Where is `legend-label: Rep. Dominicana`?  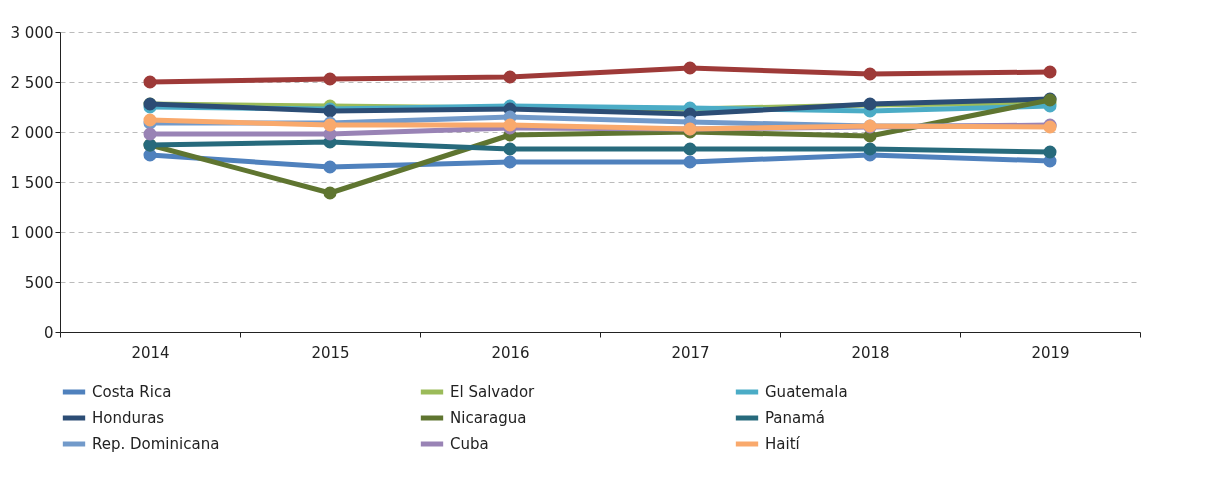 legend-label: Rep. Dominicana is located at coordinates (156, 444).